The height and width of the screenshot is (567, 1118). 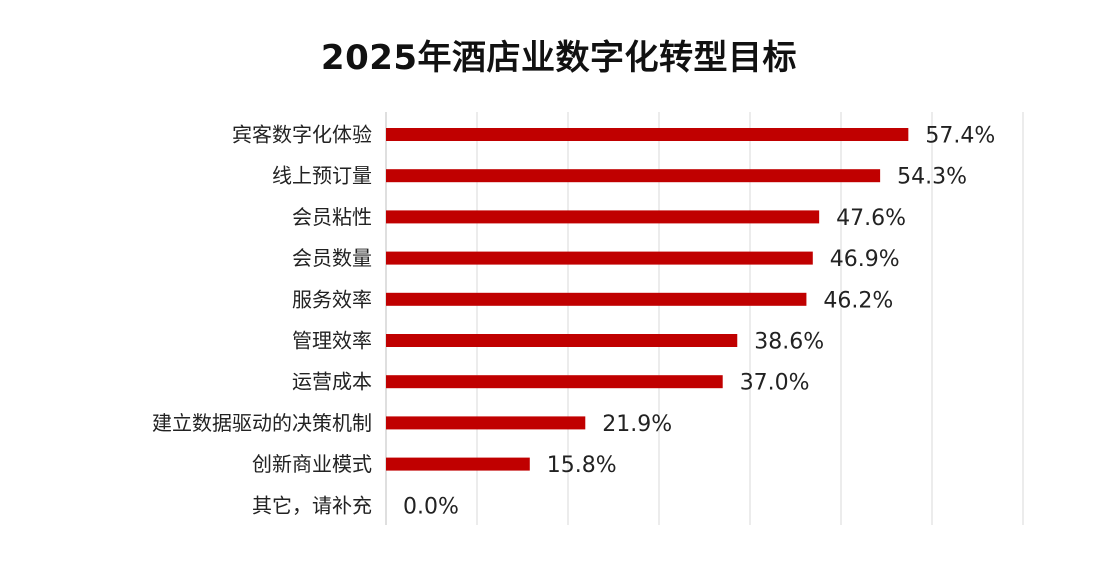 What do you see at coordinates (871, 218) in the screenshot?
I see `value-label: 47.6%` at bounding box center [871, 218].